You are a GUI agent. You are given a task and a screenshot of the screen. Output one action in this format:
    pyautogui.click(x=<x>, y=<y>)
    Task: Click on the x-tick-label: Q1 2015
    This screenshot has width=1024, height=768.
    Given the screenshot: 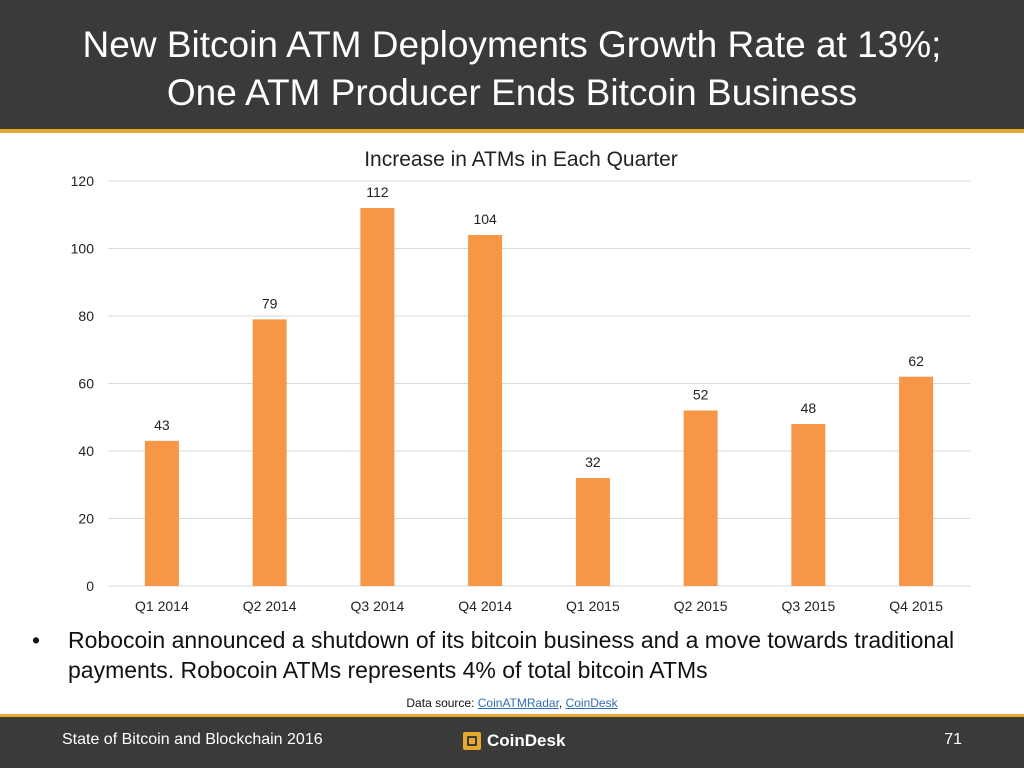 What is the action you would take?
    pyautogui.click(x=593, y=606)
    